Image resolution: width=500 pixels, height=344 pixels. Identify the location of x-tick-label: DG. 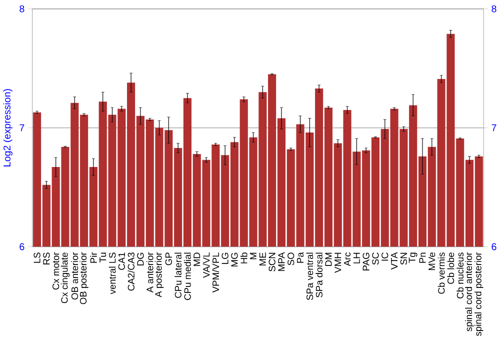
(140, 259).